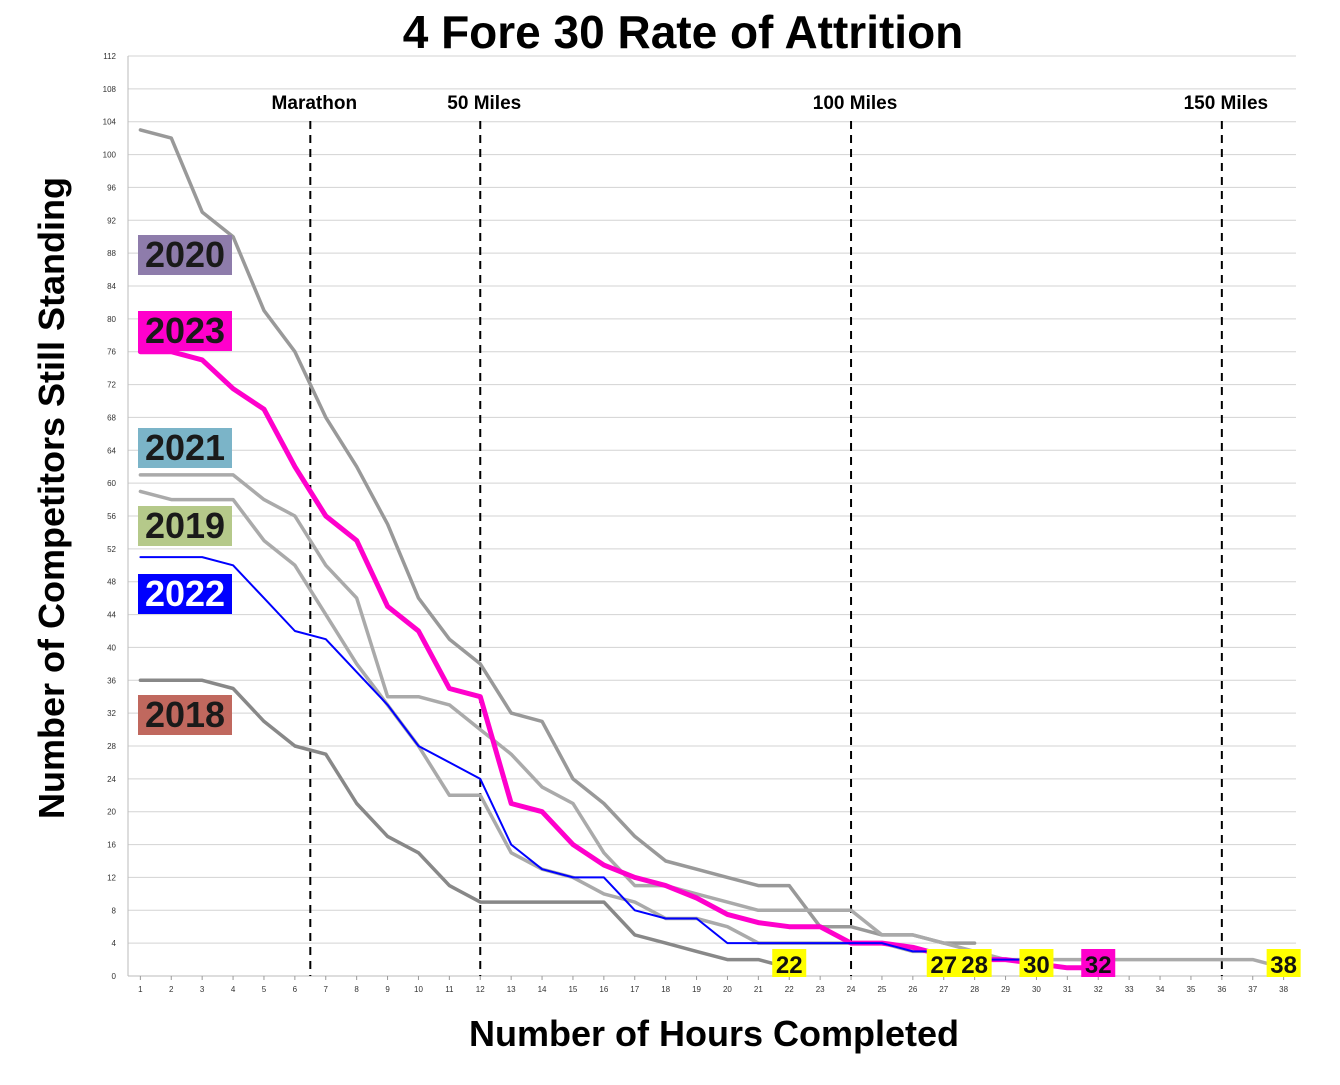  Describe the element at coordinates (714, 1033) in the screenshot. I see `x-axis-title: Number of Hours Completed` at that location.